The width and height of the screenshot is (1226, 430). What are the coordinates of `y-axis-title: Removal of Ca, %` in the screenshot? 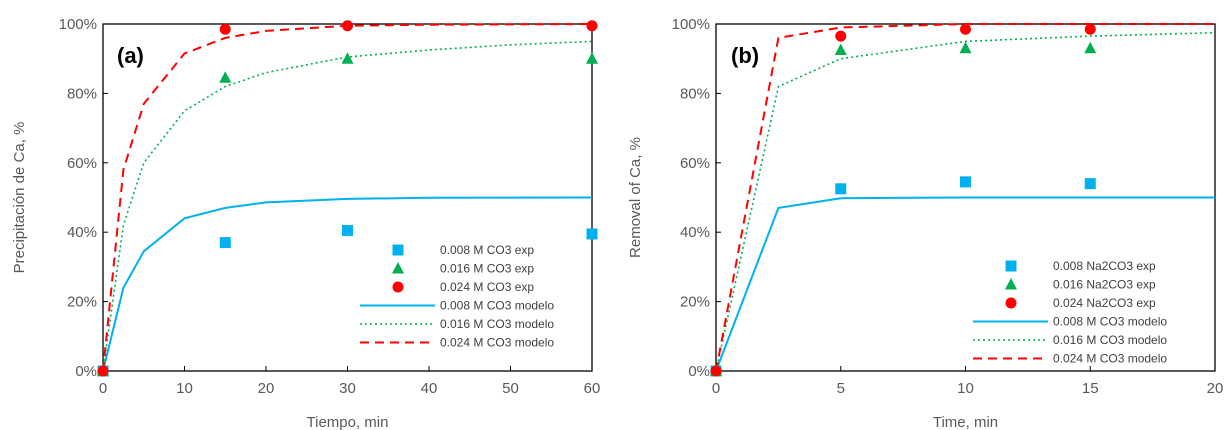 It's located at (635, 197).